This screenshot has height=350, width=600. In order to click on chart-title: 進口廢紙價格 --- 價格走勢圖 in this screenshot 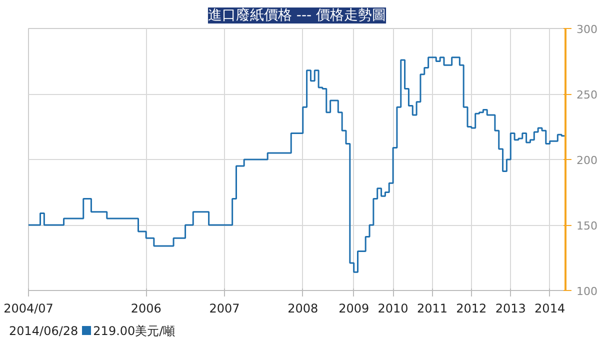, I will do `click(297, 16)`.